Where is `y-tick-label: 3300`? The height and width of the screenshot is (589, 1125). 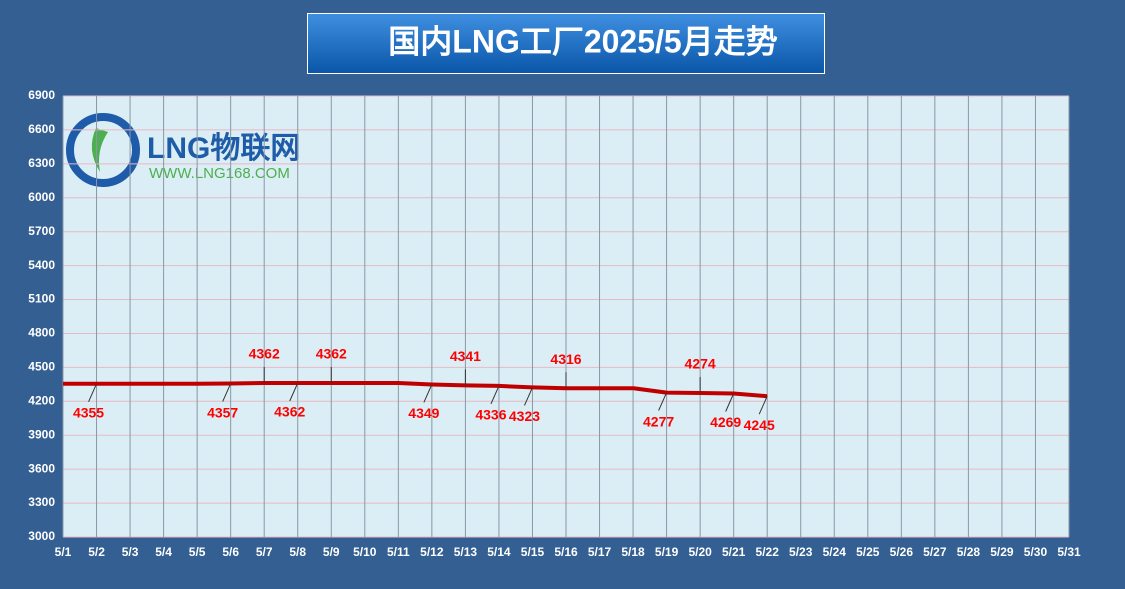 y-tick-label: 3300 is located at coordinates (41, 502).